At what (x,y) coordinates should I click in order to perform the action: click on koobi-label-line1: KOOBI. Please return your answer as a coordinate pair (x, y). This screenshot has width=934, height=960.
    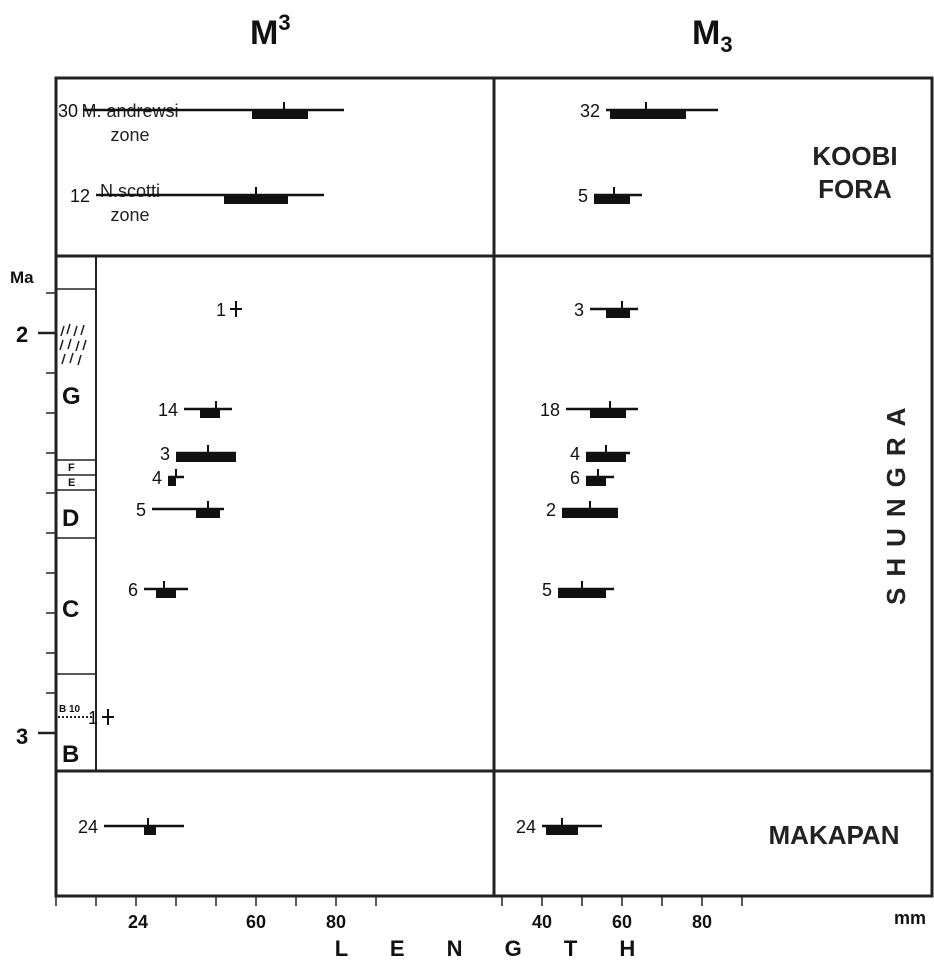
    Looking at the image, I should click on (854, 156).